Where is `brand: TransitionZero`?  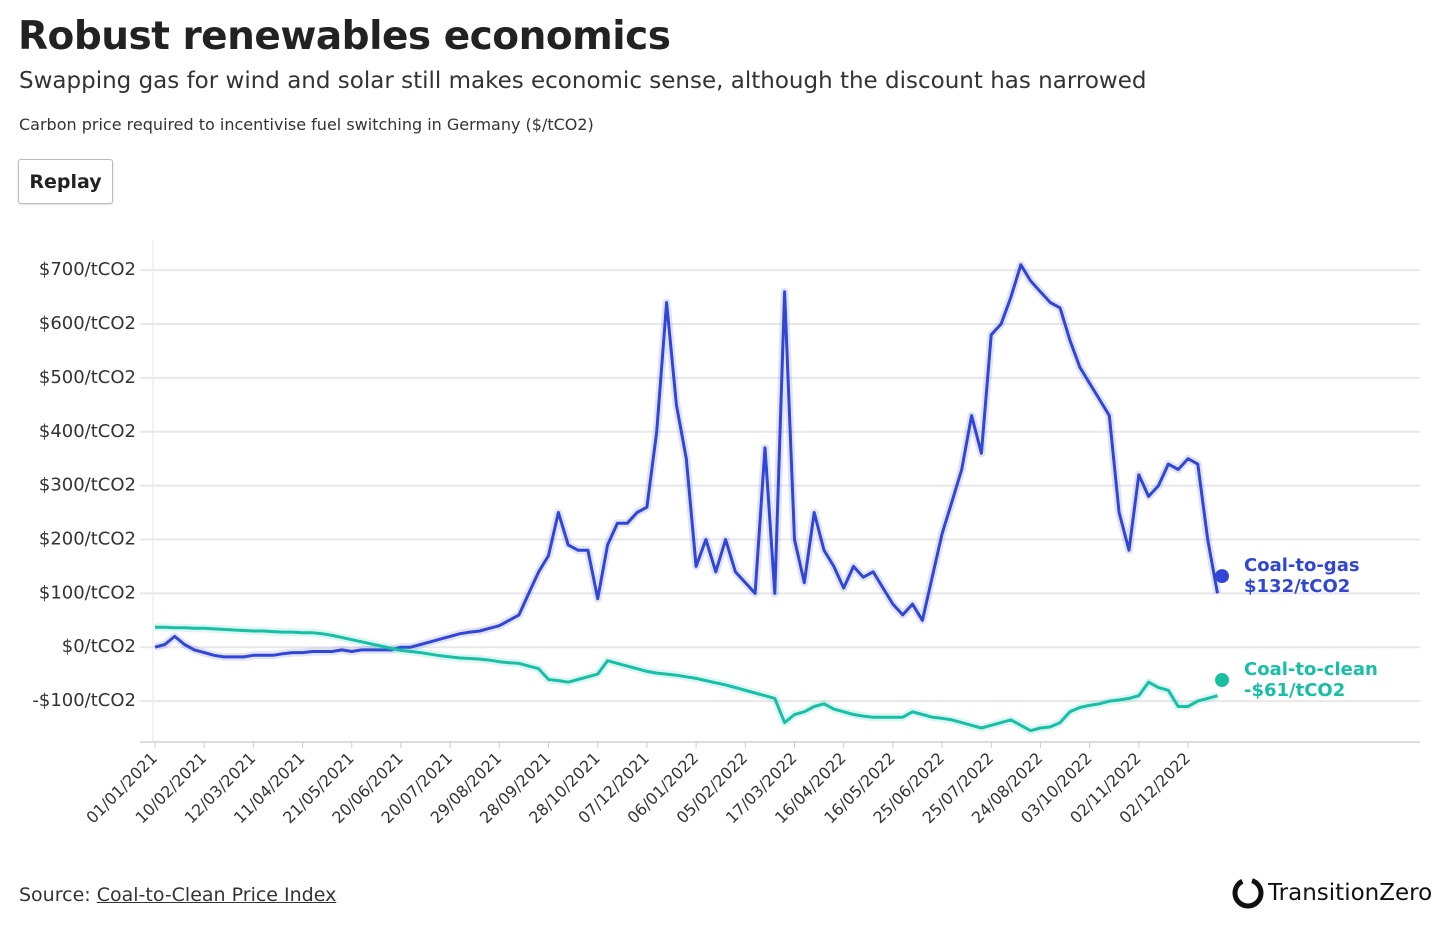 brand: TransitionZero is located at coordinates (1331, 893).